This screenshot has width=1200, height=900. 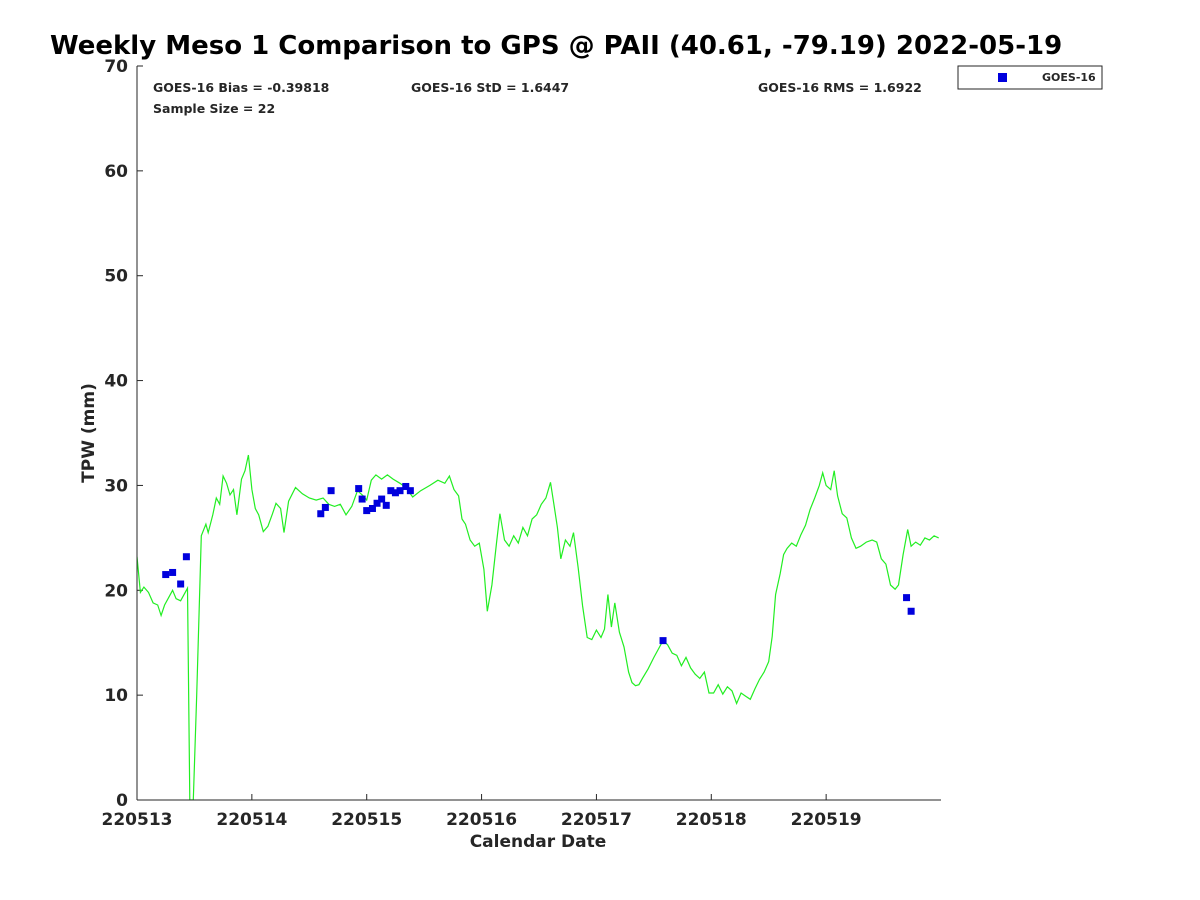 I want to click on y-tick-label: 0, so click(x=122, y=801).